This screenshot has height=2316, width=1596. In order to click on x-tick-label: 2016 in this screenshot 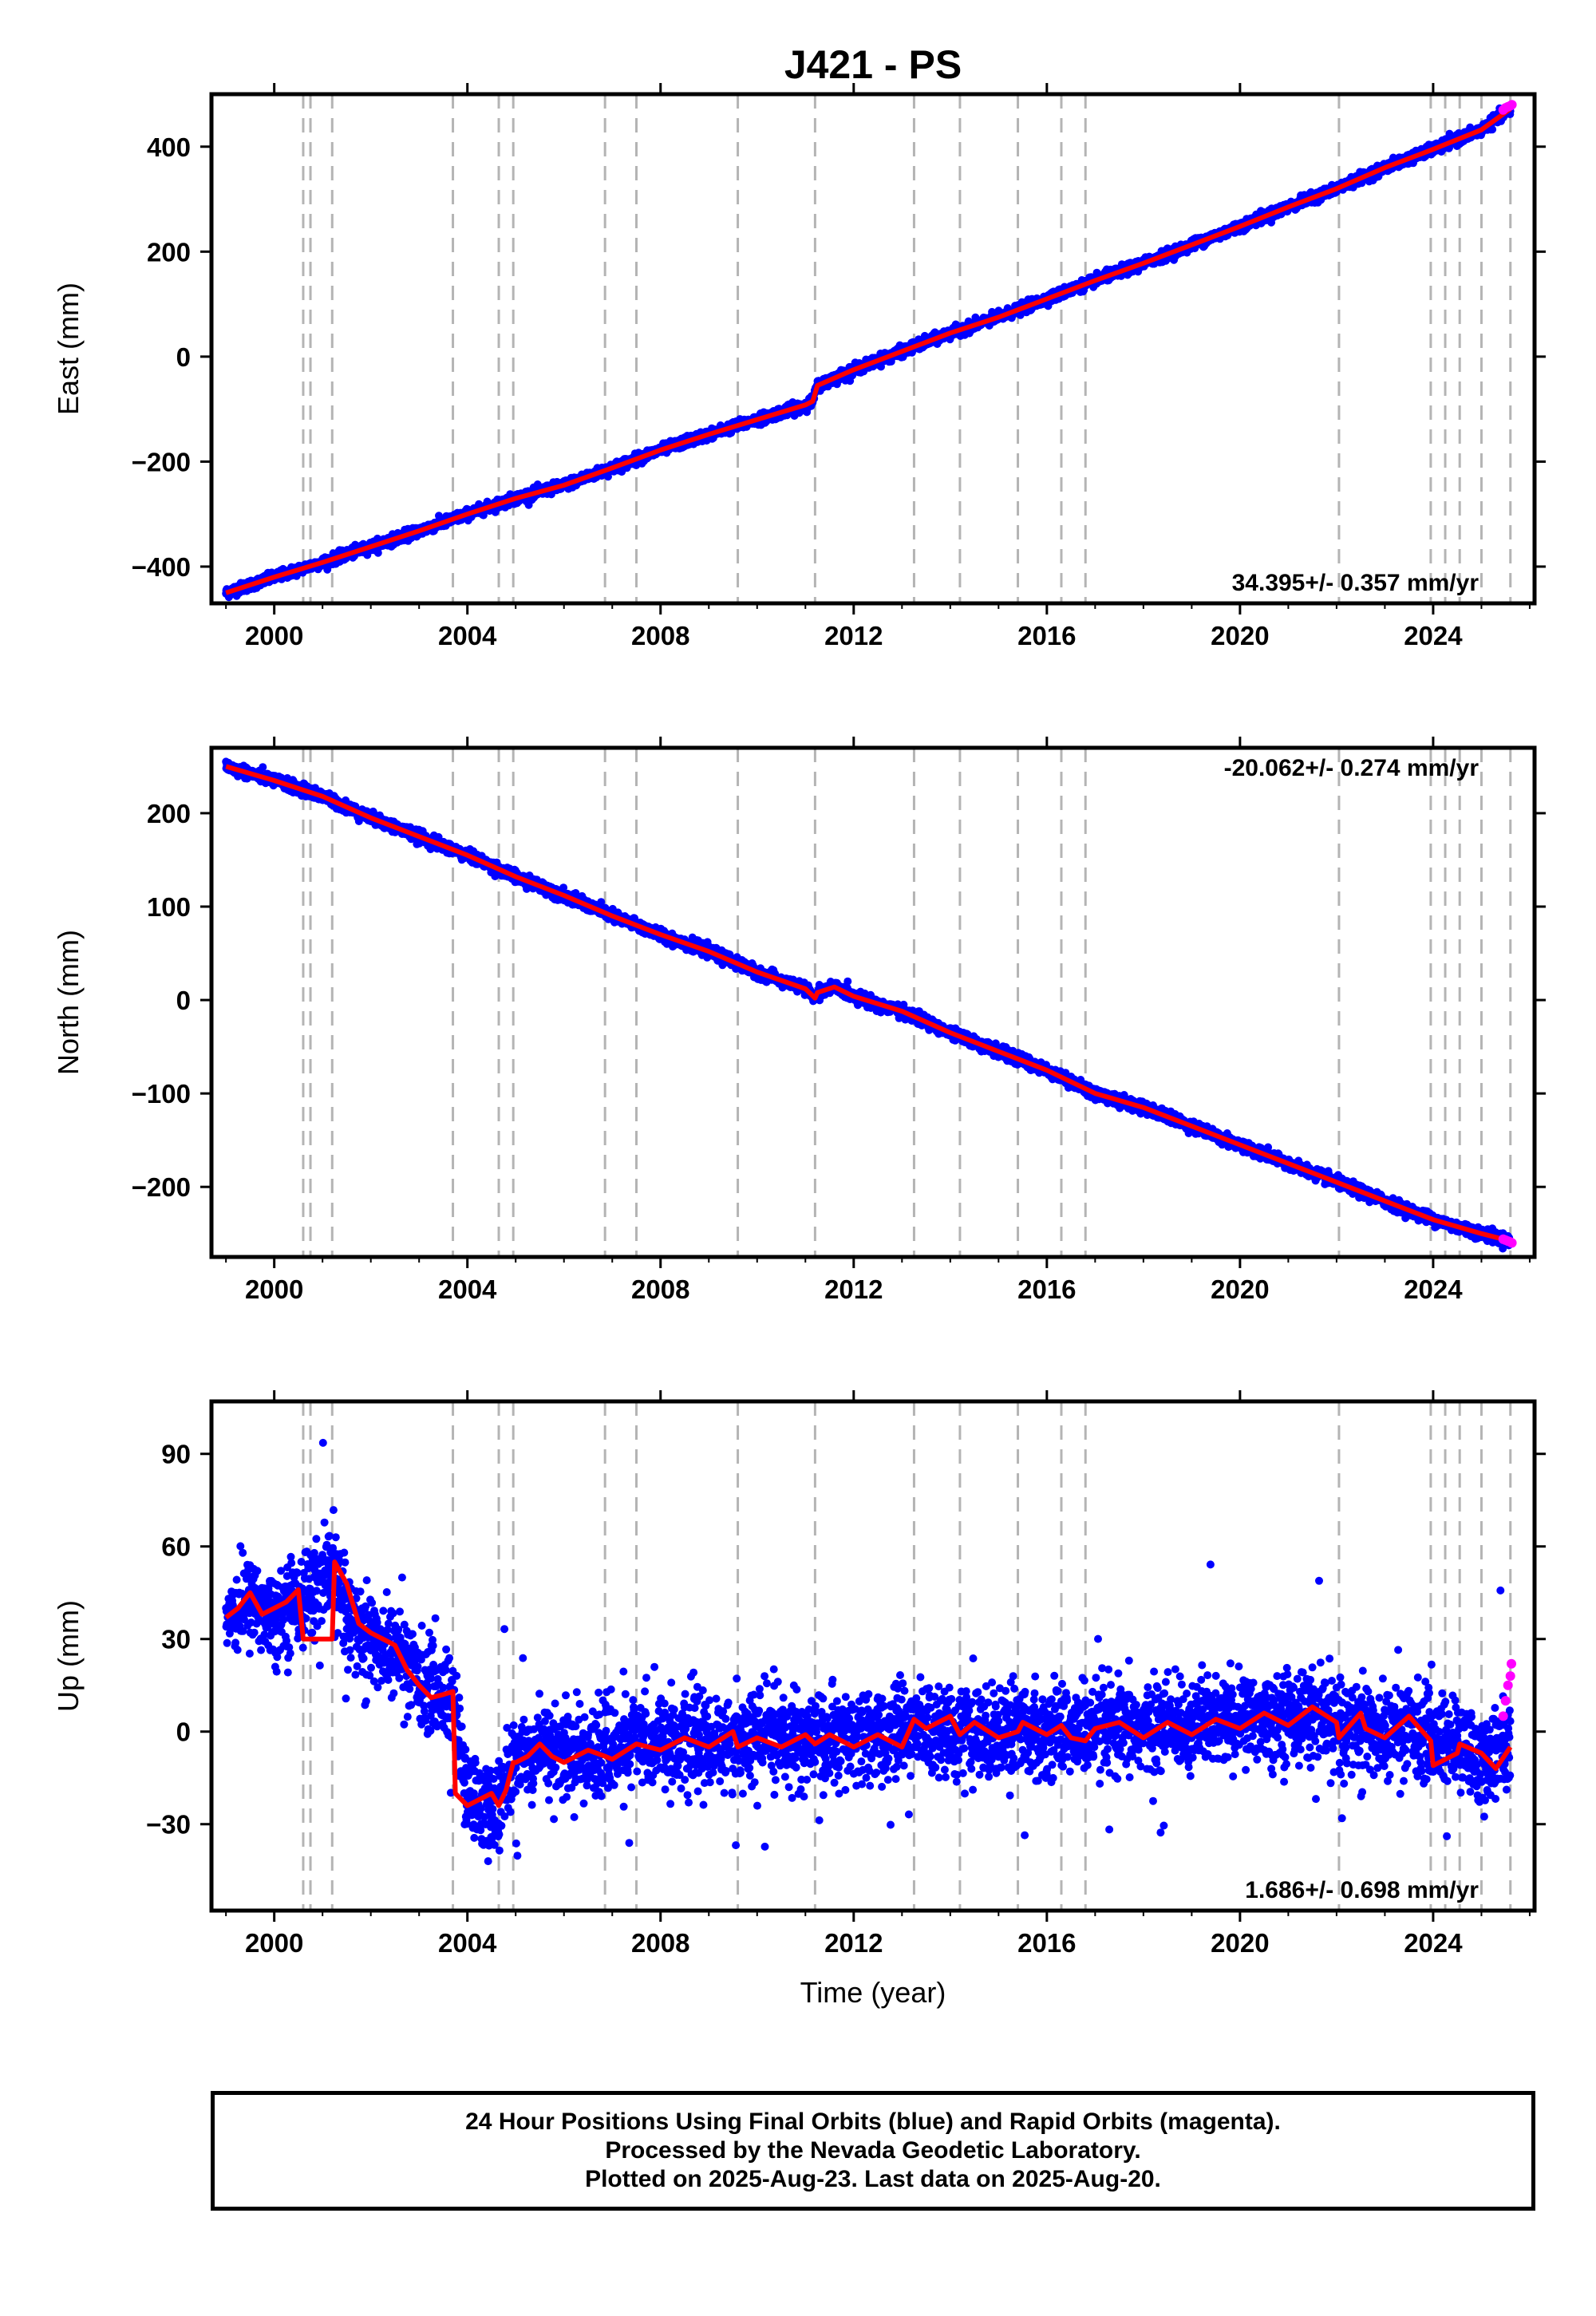, I will do `click(1046, 635)`.